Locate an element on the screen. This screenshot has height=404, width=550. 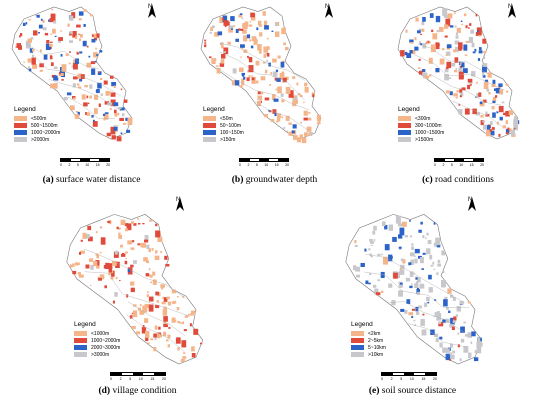
legend: Legend <2km 2~5km 5~10km >10km is located at coordinates (368, 339).